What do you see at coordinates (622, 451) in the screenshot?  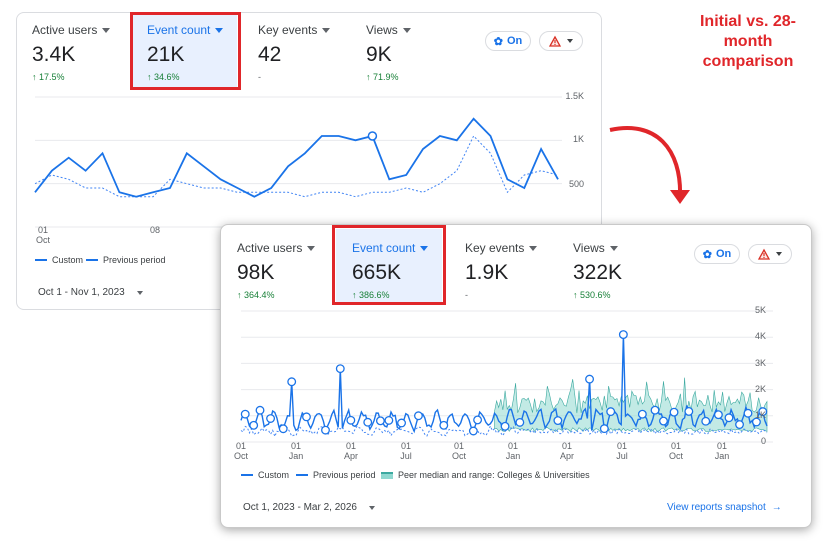 I see `x-tick-label: 01 Jul` at bounding box center [622, 451].